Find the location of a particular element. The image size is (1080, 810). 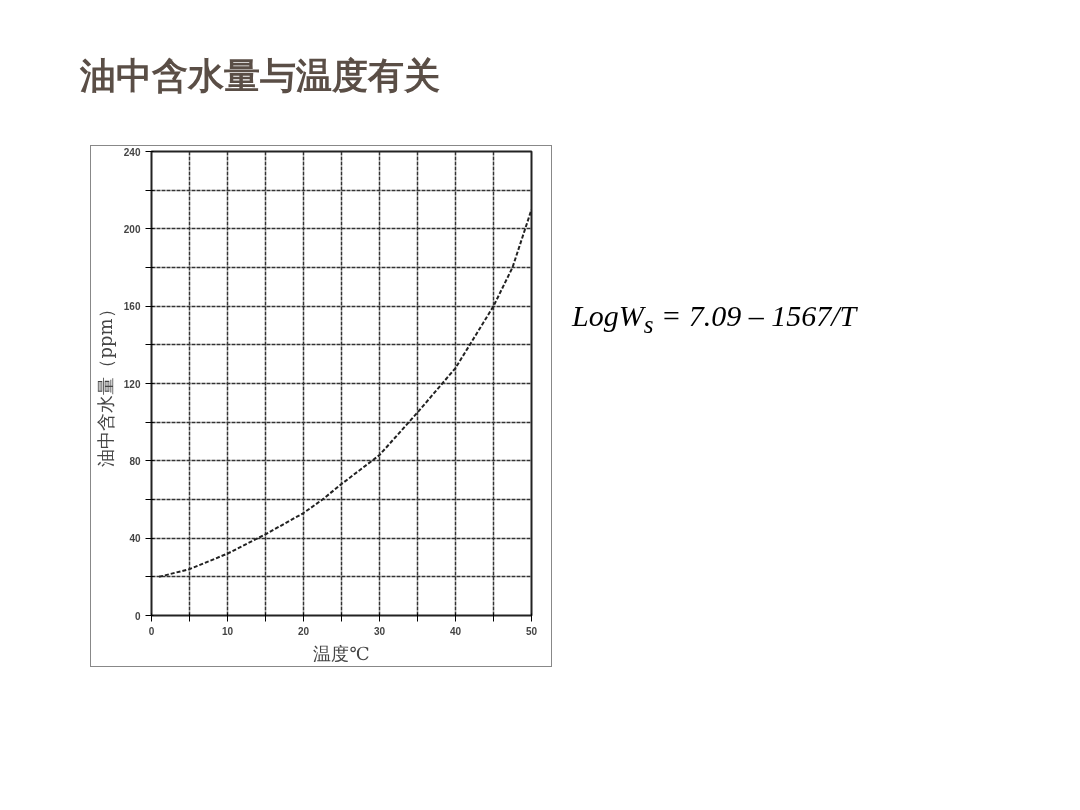

y-tick-label: 120 is located at coordinates (132, 384).